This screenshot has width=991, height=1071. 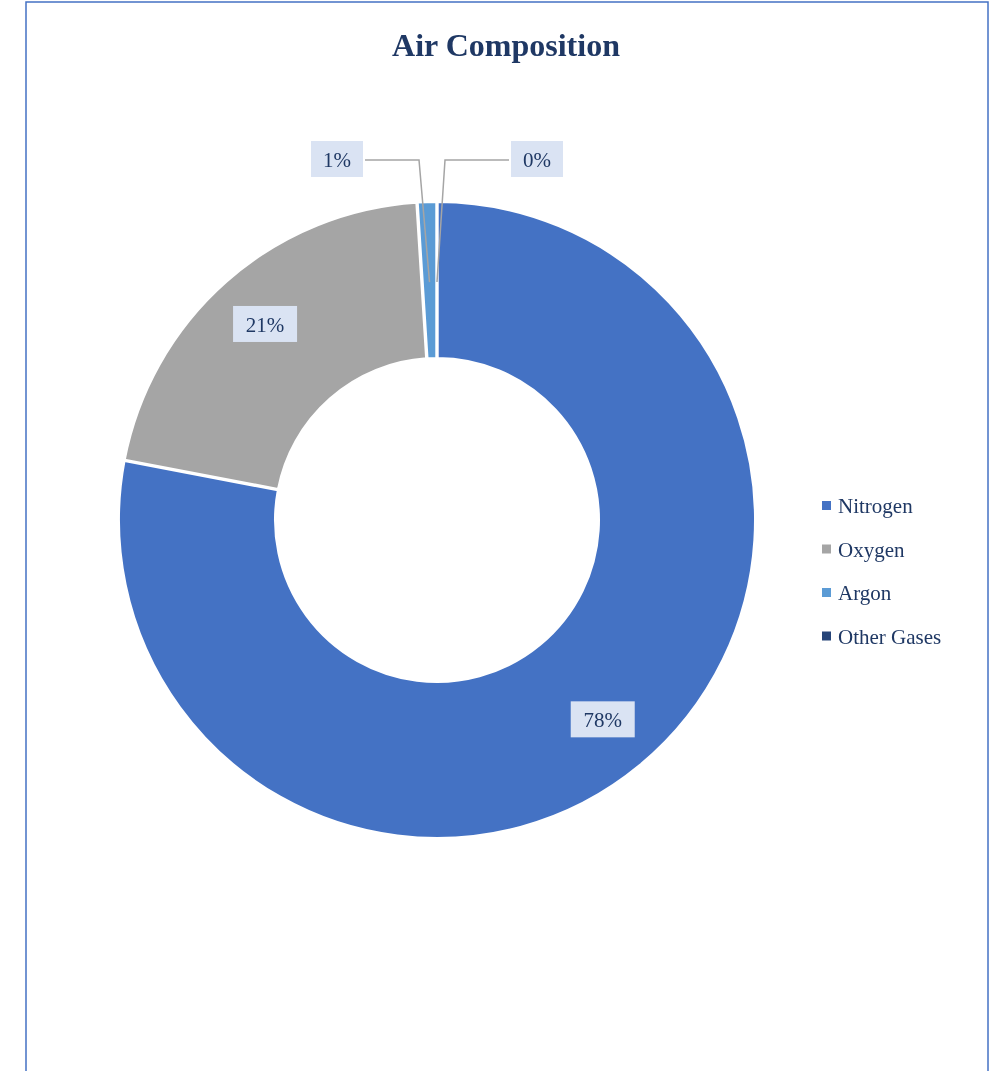 I want to click on chart-title: Air Composition, so click(x=506, y=45).